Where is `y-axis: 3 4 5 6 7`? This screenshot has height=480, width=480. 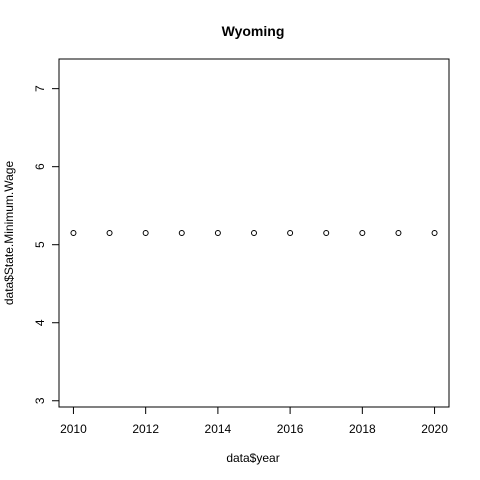 y-axis: 3 4 5 6 7 is located at coordinates (46, 244).